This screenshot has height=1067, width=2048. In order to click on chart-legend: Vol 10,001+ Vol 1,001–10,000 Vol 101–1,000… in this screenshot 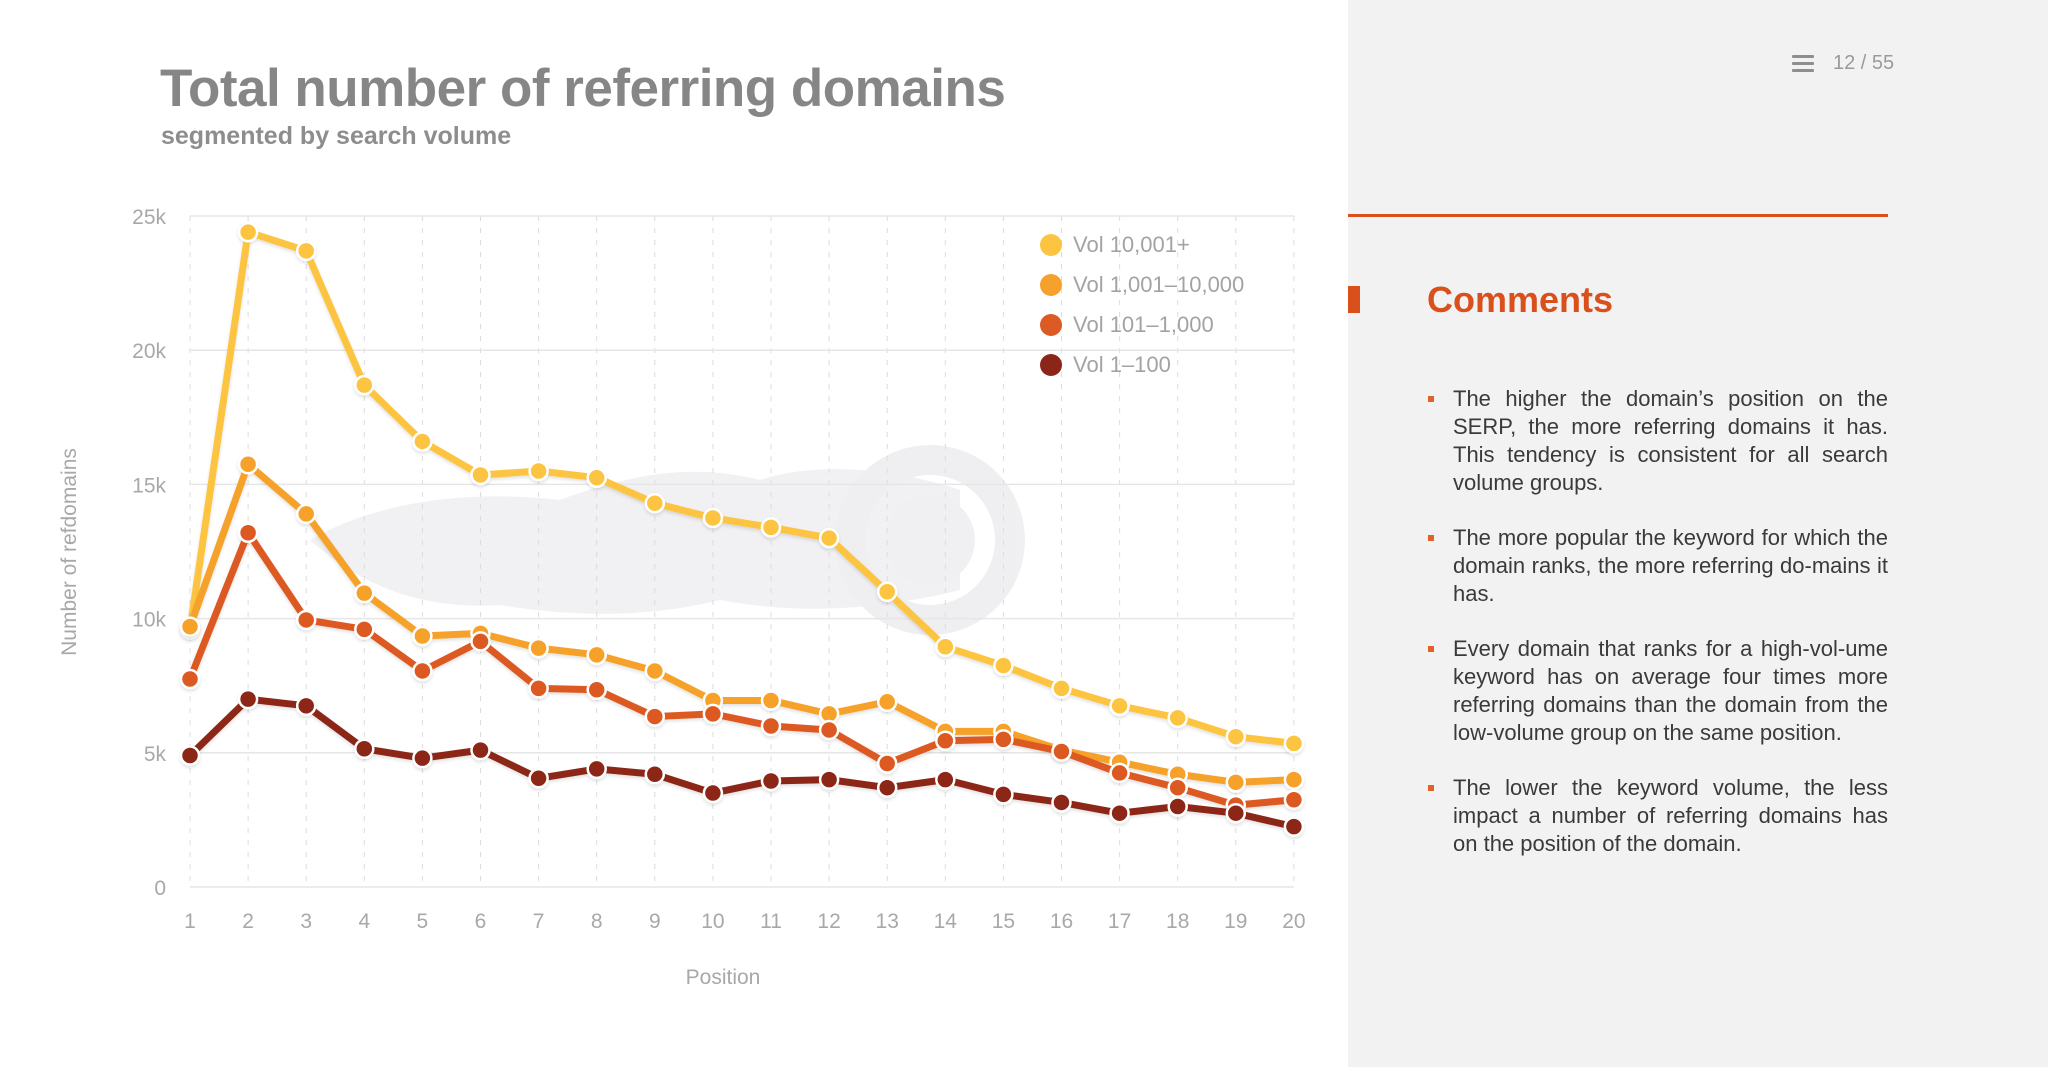, I will do `click(1142, 305)`.